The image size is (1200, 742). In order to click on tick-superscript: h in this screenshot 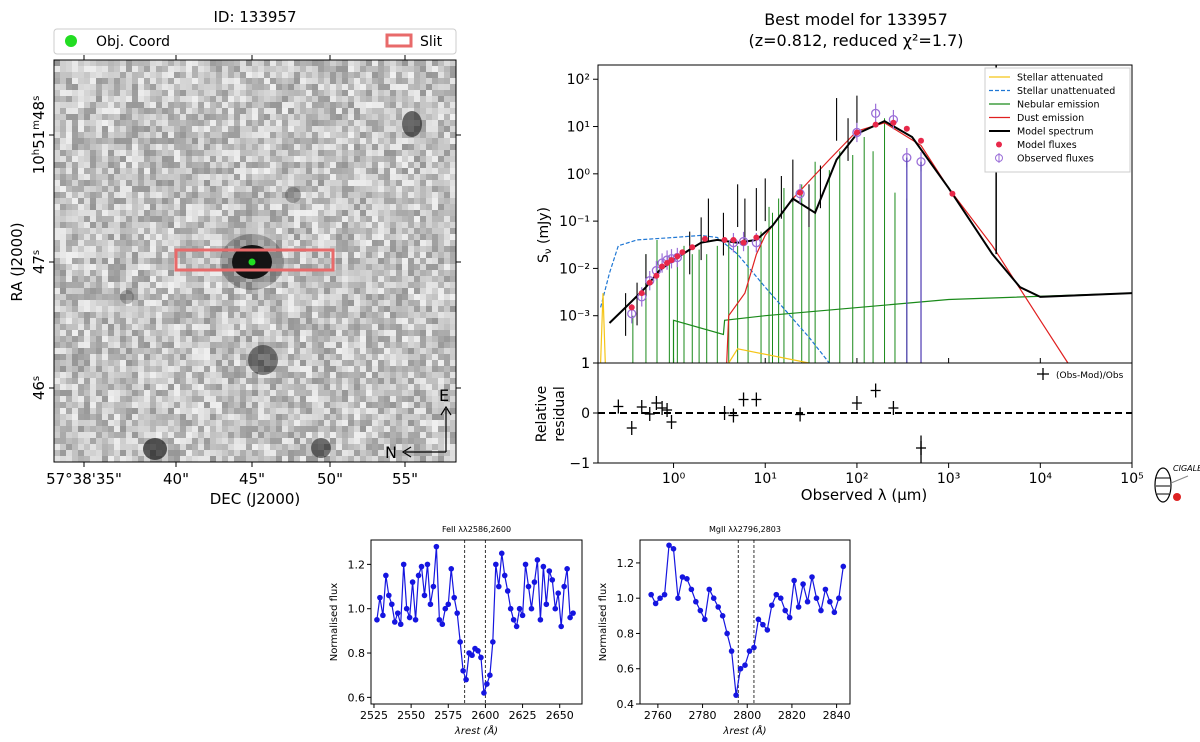, I will do `click(36, 152)`.